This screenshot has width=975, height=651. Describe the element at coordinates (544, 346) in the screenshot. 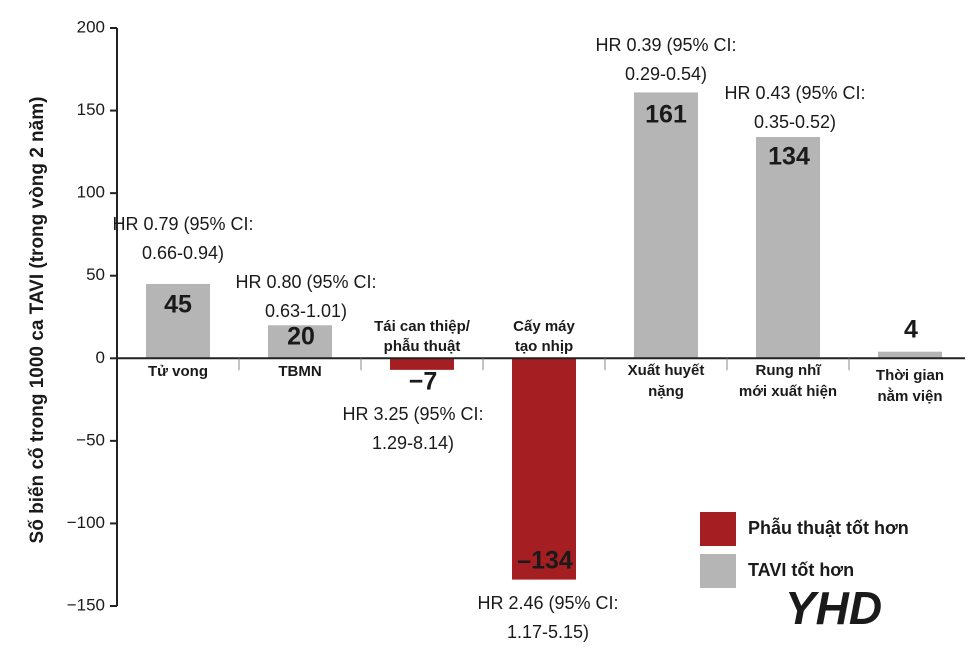

I see `x-tick-label: tạo nhịp` at that location.